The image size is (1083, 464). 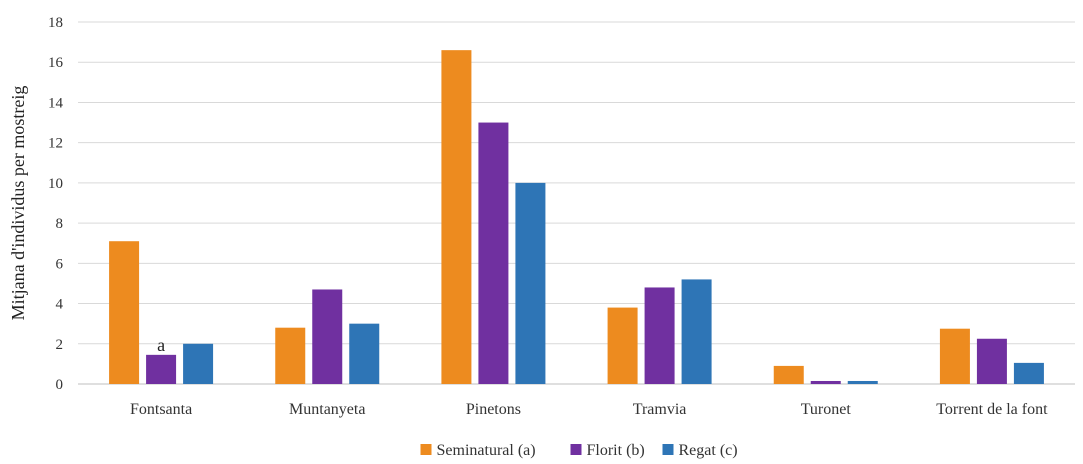 What do you see at coordinates (55, 184) in the screenshot?
I see `y-tick-label: 10` at bounding box center [55, 184].